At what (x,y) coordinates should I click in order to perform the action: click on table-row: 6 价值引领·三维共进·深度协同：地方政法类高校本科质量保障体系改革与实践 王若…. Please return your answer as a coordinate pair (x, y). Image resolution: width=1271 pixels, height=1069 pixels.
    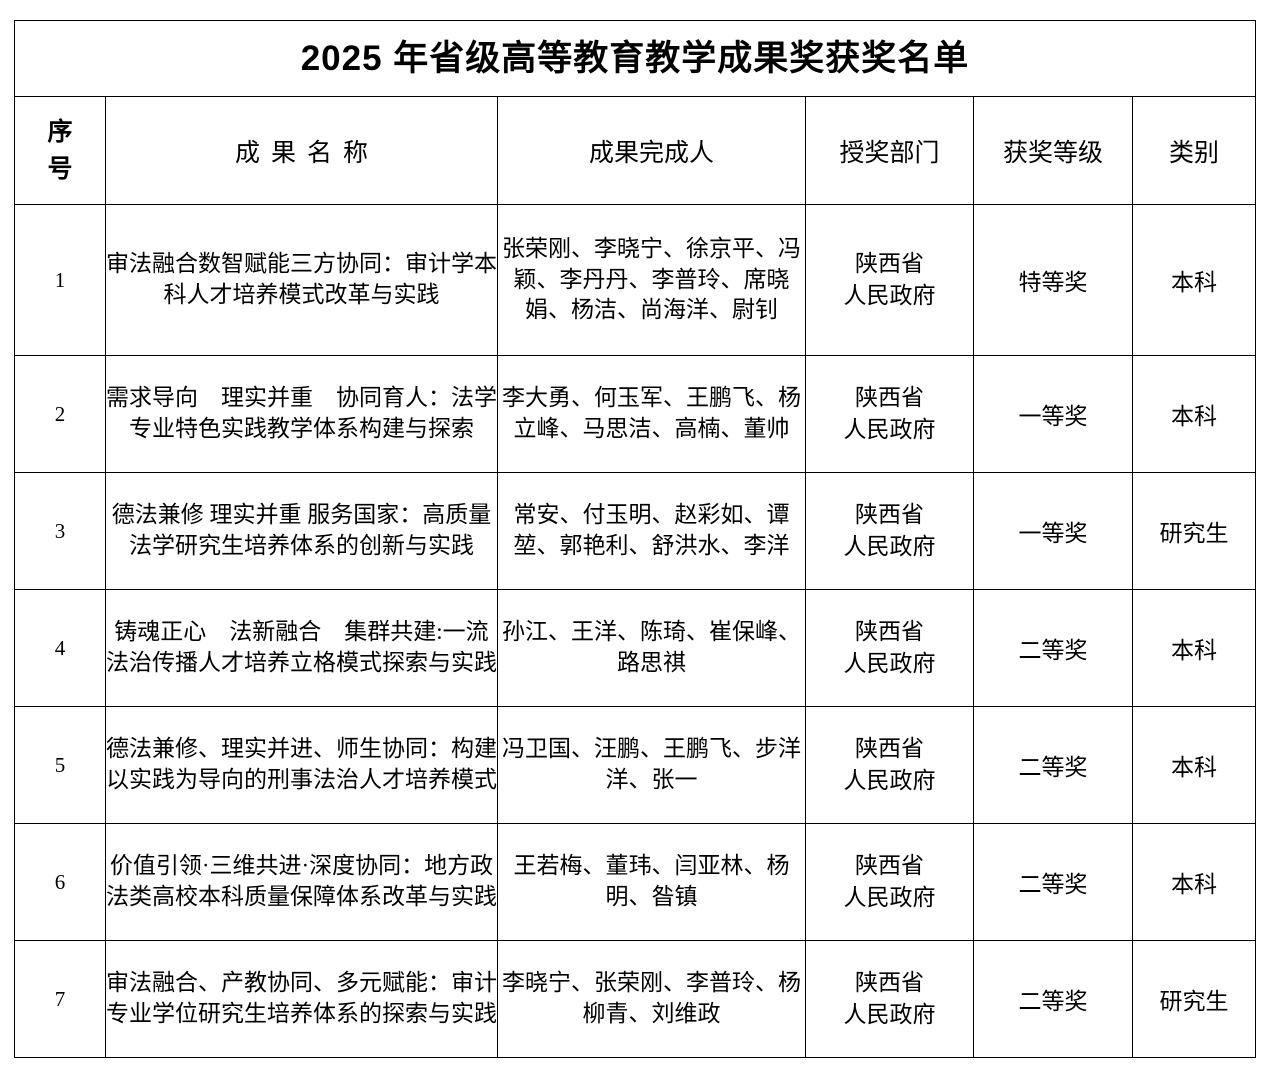
    Looking at the image, I should click on (635, 882).